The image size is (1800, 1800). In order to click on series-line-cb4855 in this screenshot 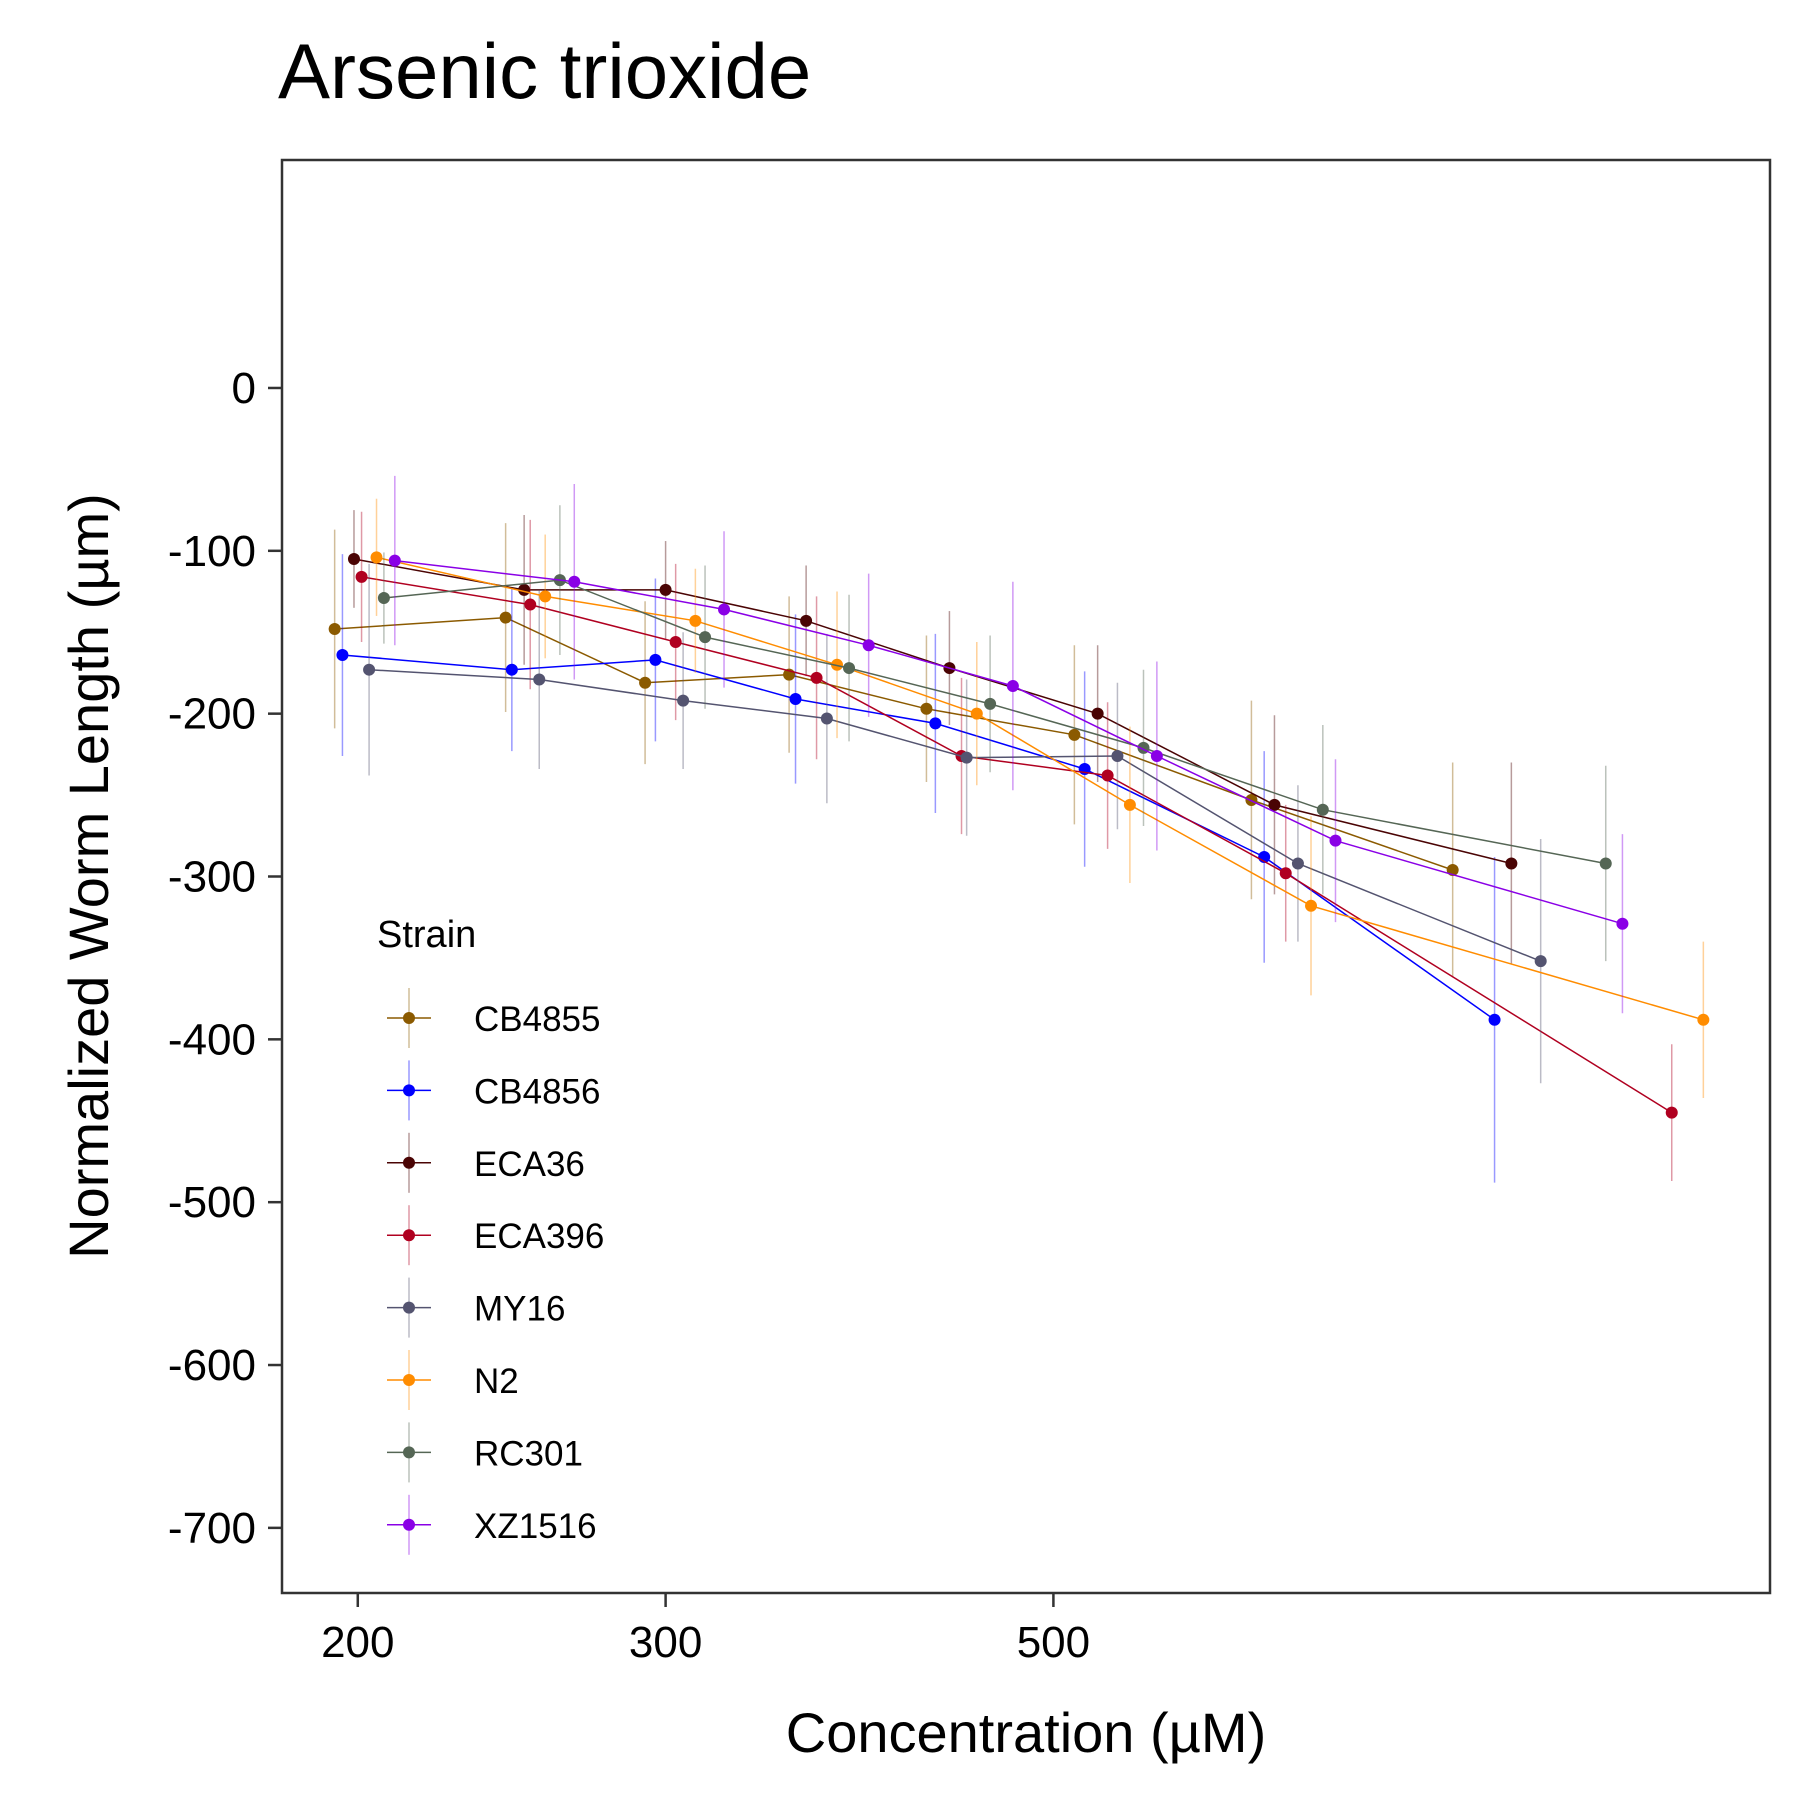, I will do `click(893, 743)`.